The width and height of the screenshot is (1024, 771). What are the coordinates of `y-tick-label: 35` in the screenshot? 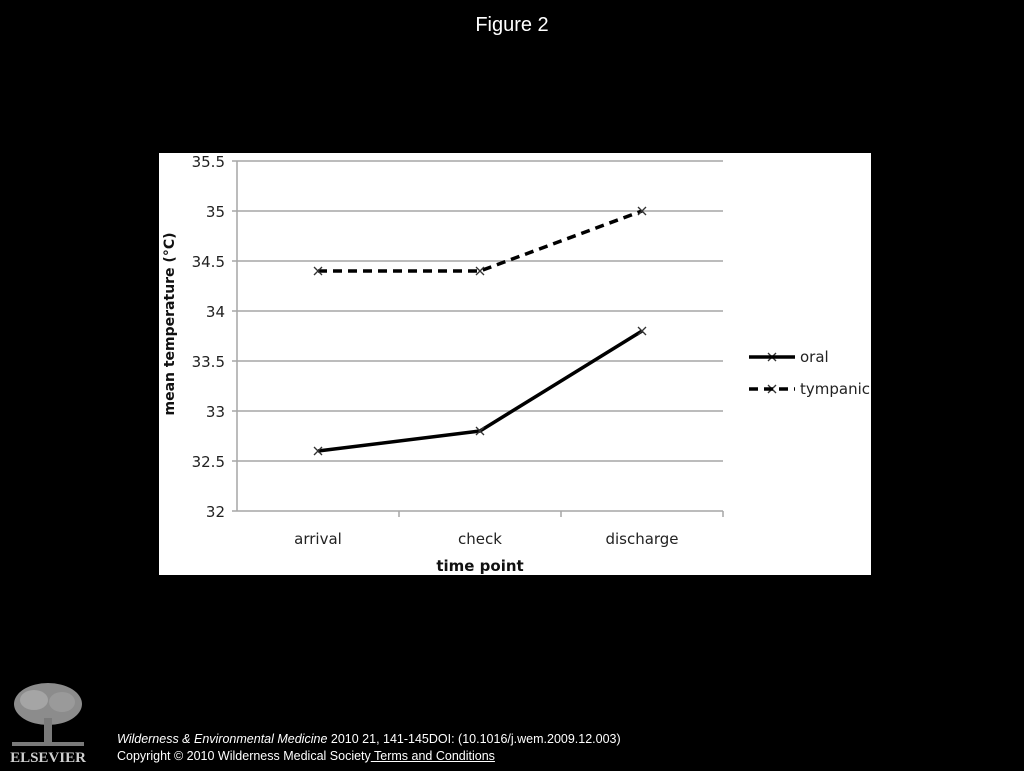 It's located at (215, 212).